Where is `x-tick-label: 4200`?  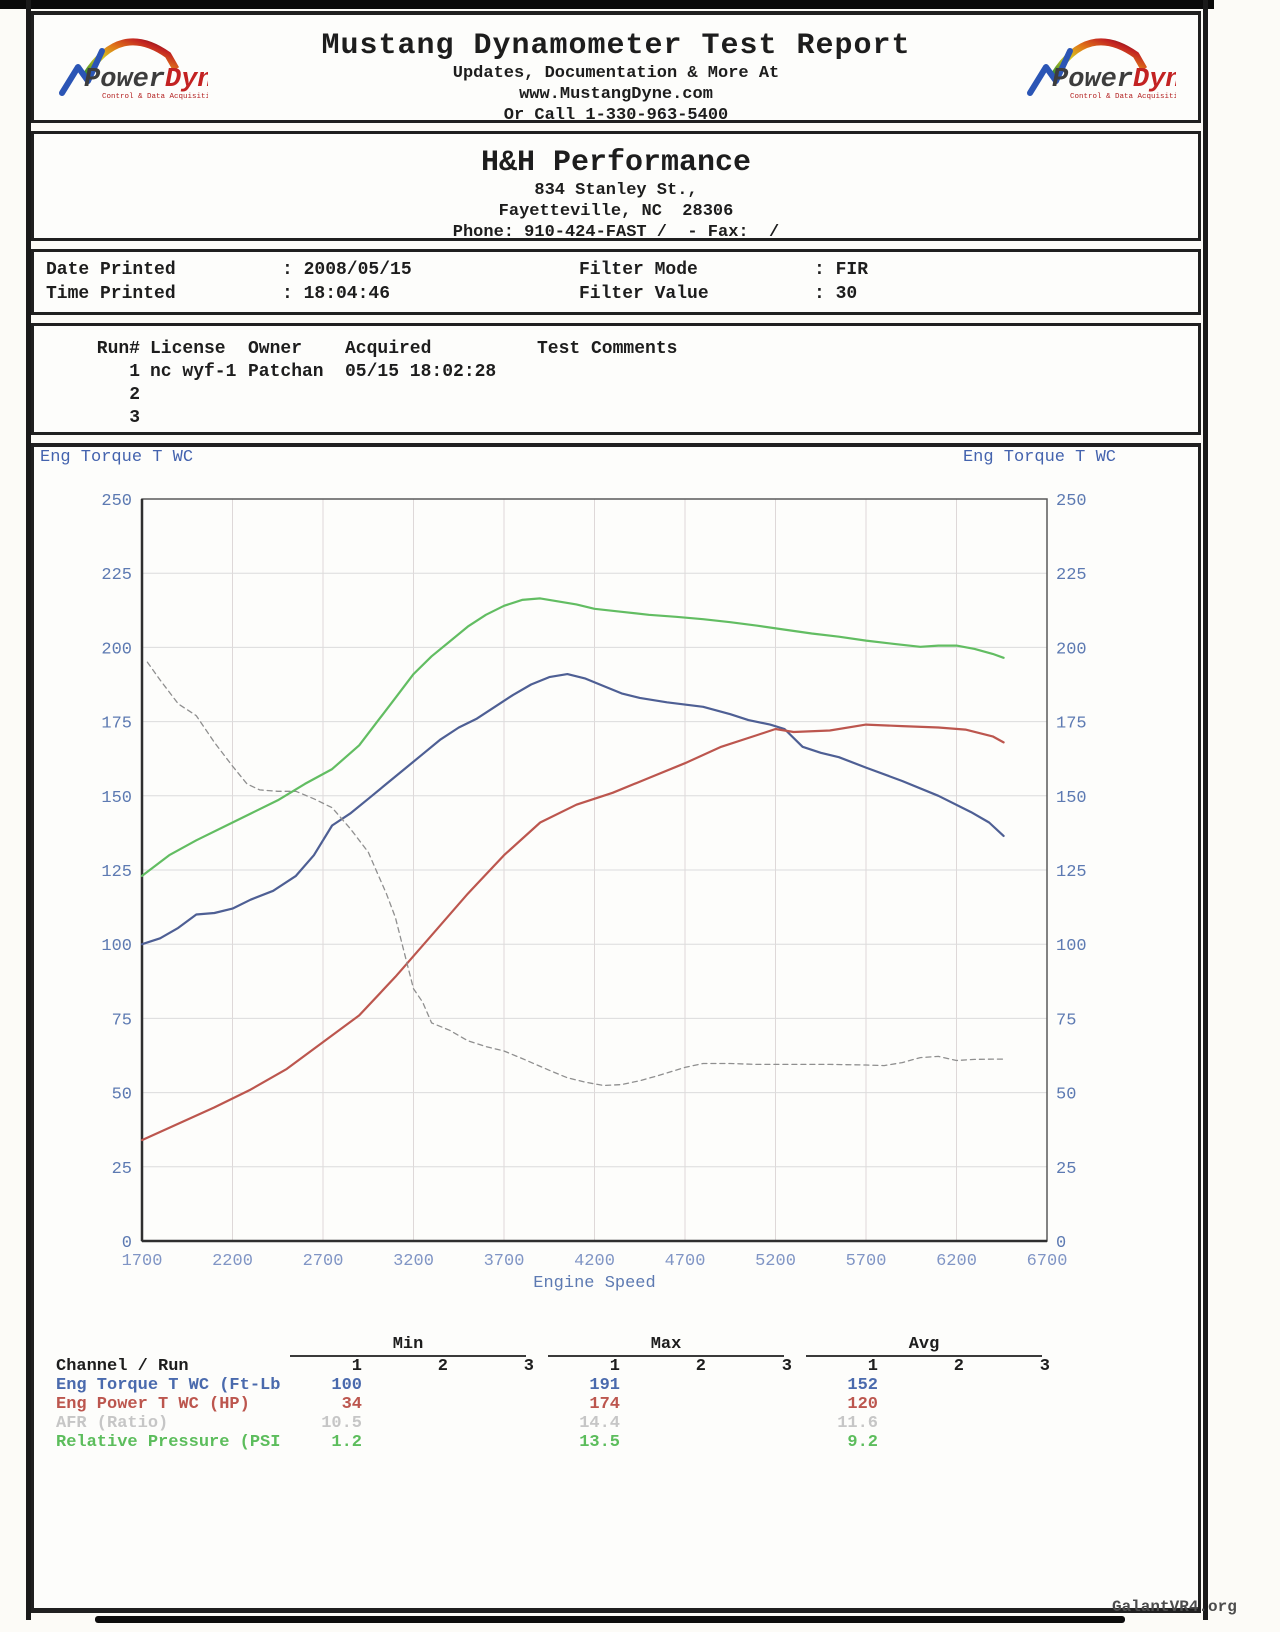 x-tick-label: 4200 is located at coordinates (594, 1261).